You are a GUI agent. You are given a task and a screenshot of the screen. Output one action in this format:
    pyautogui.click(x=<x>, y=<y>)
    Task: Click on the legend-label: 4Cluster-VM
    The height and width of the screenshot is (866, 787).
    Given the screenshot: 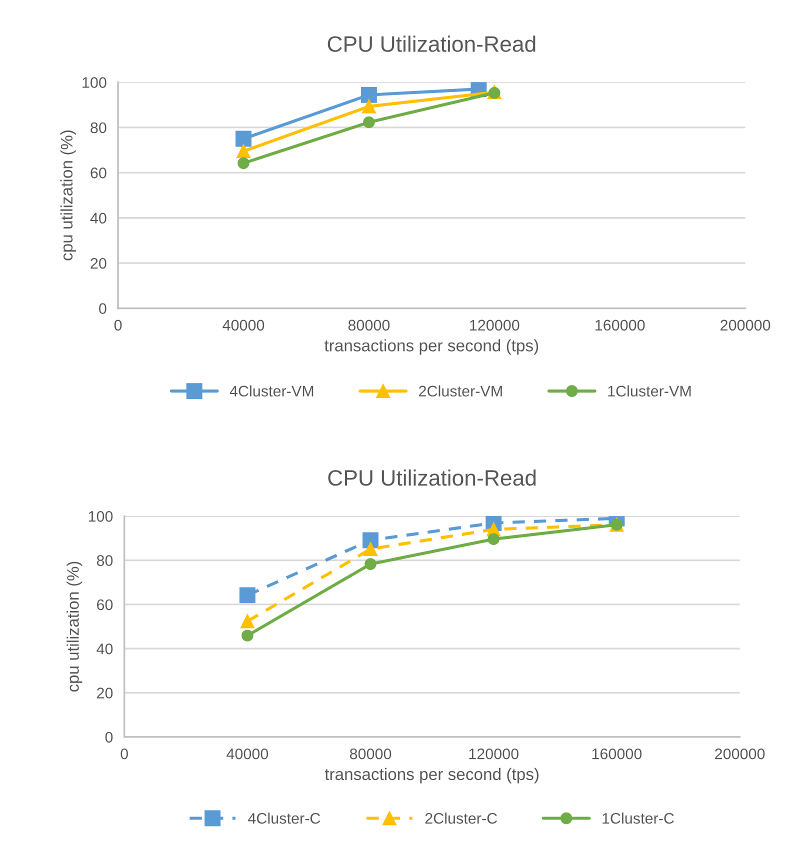 What is the action you would take?
    pyautogui.click(x=272, y=391)
    